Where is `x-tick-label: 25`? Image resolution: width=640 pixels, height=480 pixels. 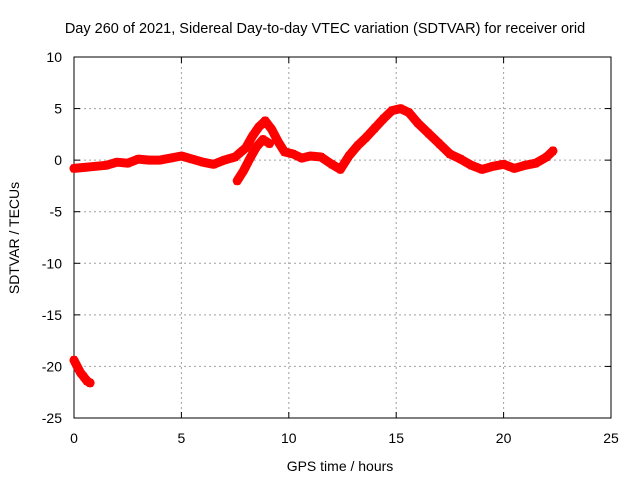
x-tick-label: 25 is located at coordinates (611, 438).